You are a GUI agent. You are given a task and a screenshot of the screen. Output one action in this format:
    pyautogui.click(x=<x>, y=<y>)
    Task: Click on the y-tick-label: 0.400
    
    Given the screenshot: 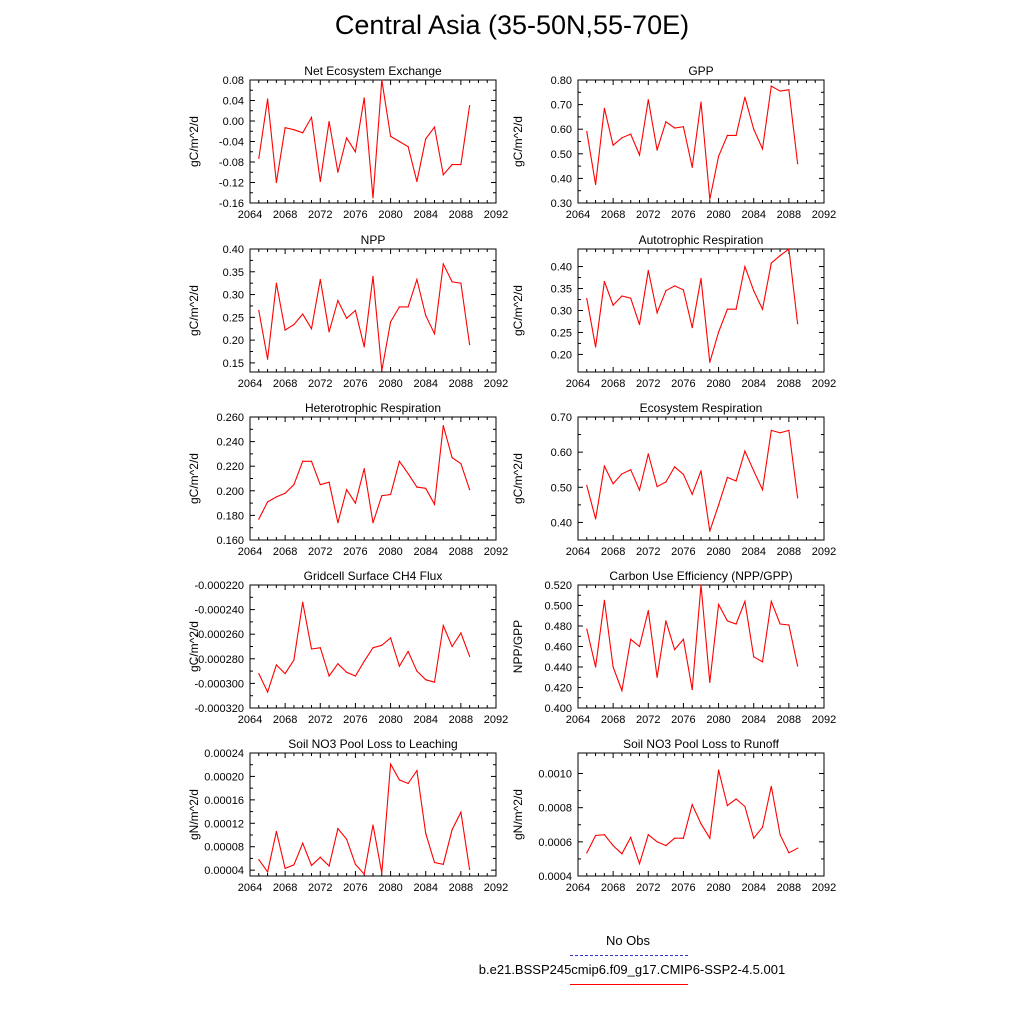 What is the action you would take?
    pyautogui.click(x=558, y=709)
    